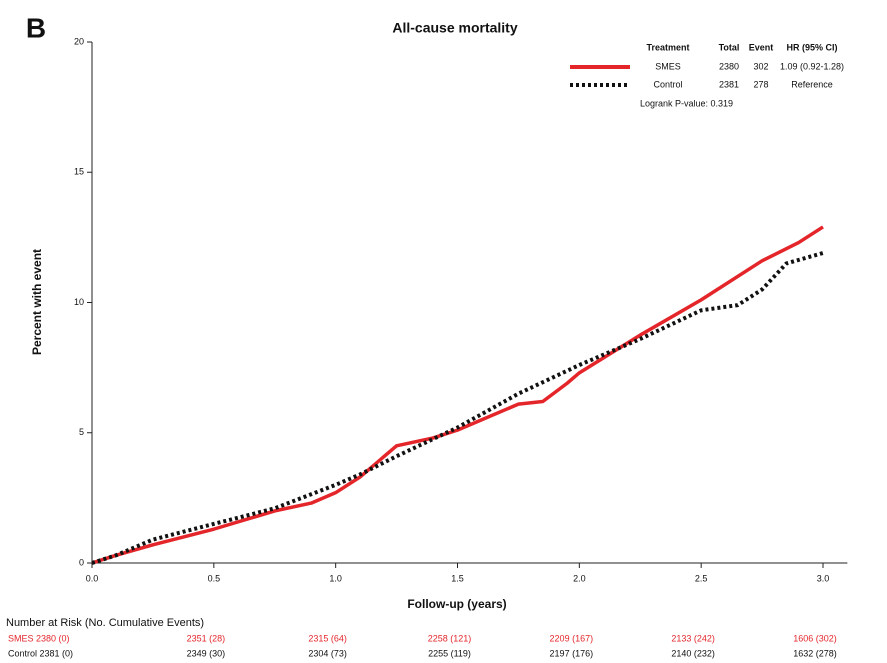 This screenshot has height=663, width=887. I want to click on legend-header: HR (95% CI), so click(811, 47).